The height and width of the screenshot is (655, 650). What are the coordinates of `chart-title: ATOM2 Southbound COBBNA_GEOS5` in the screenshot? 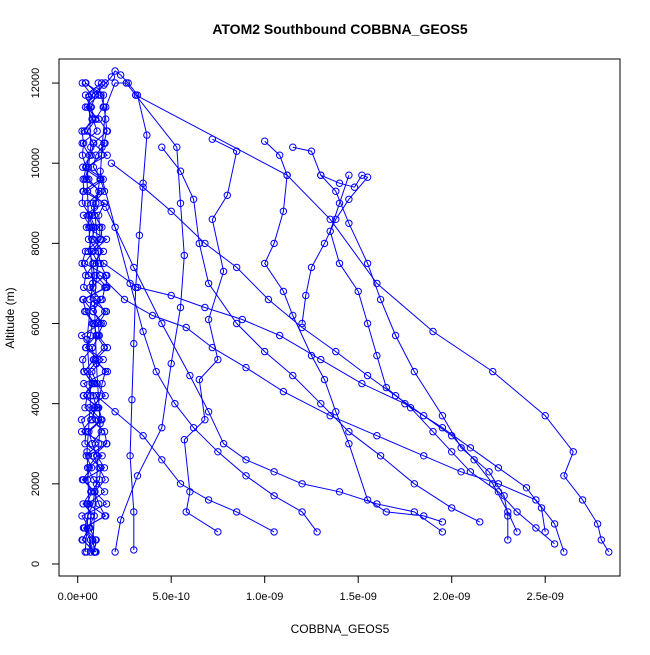 It's located at (340, 29).